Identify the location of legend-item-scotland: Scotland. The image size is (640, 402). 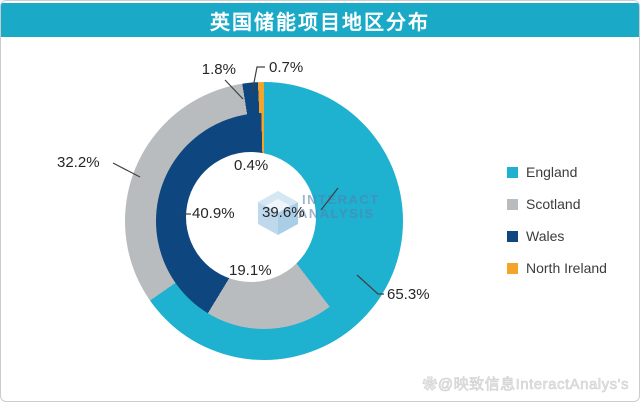
(557, 204).